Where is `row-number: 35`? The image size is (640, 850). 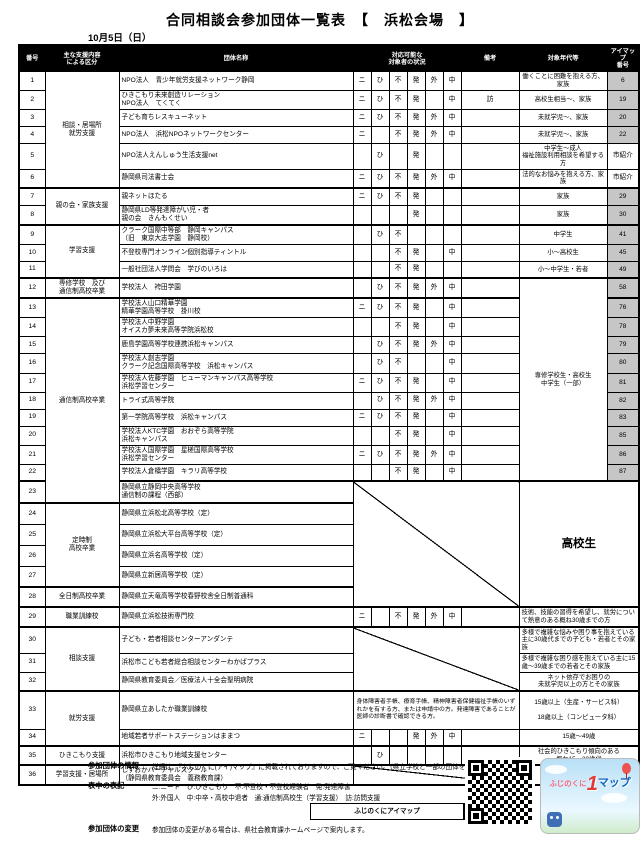
row-number: 35 is located at coordinates (32, 755).